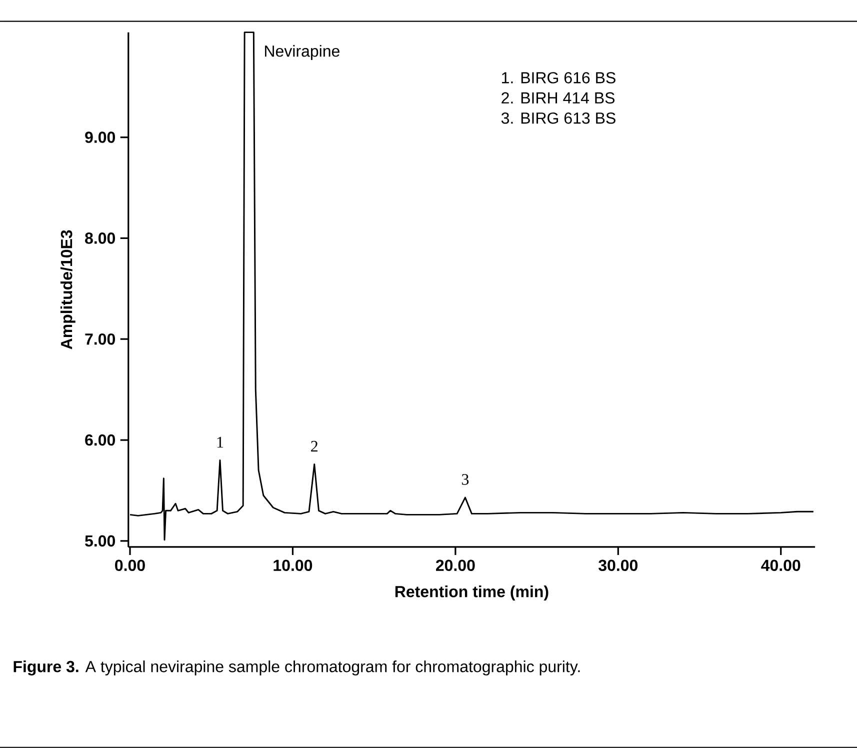 The width and height of the screenshot is (857, 748). Describe the element at coordinates (220, 442) in the screenshot. I see `annotation: 1` at that location.